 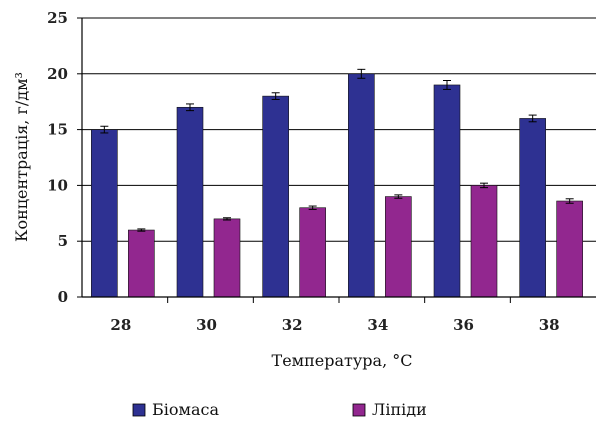 What do you see at coordinates (342, 360) in the screenshot?
I see `x-axis-label: Температура, °C` at bounding box center [342, 360].